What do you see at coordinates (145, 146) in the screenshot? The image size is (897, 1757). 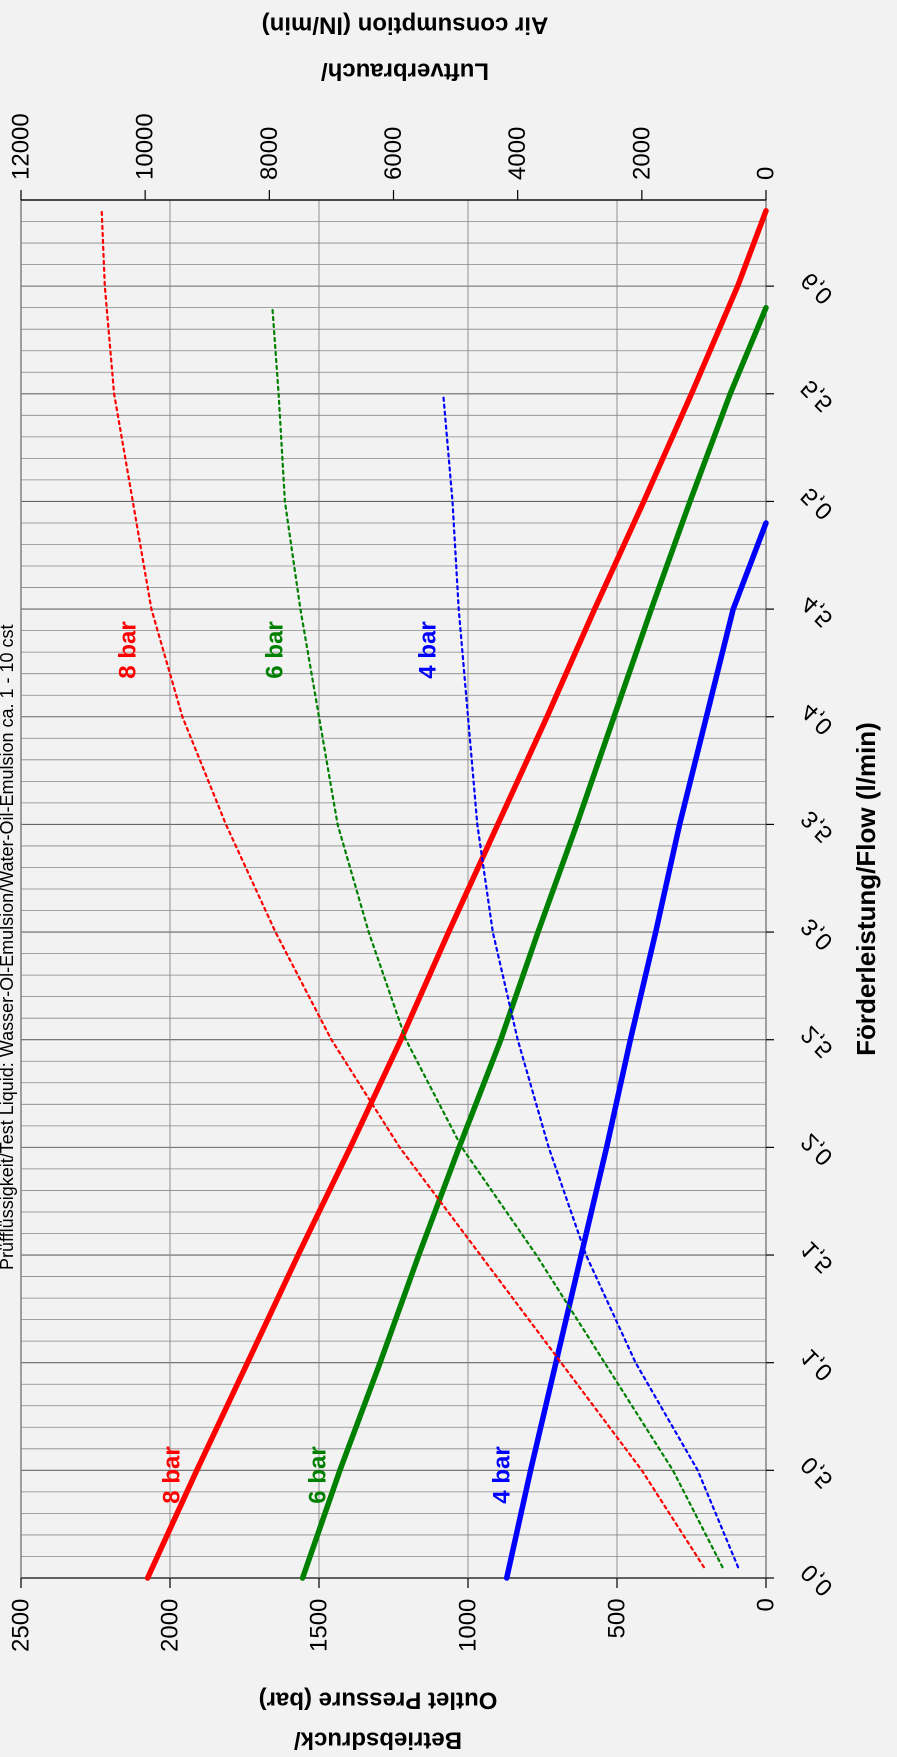 I see `right-axis-tick-label: 10000` at bounding box center [145, 146].